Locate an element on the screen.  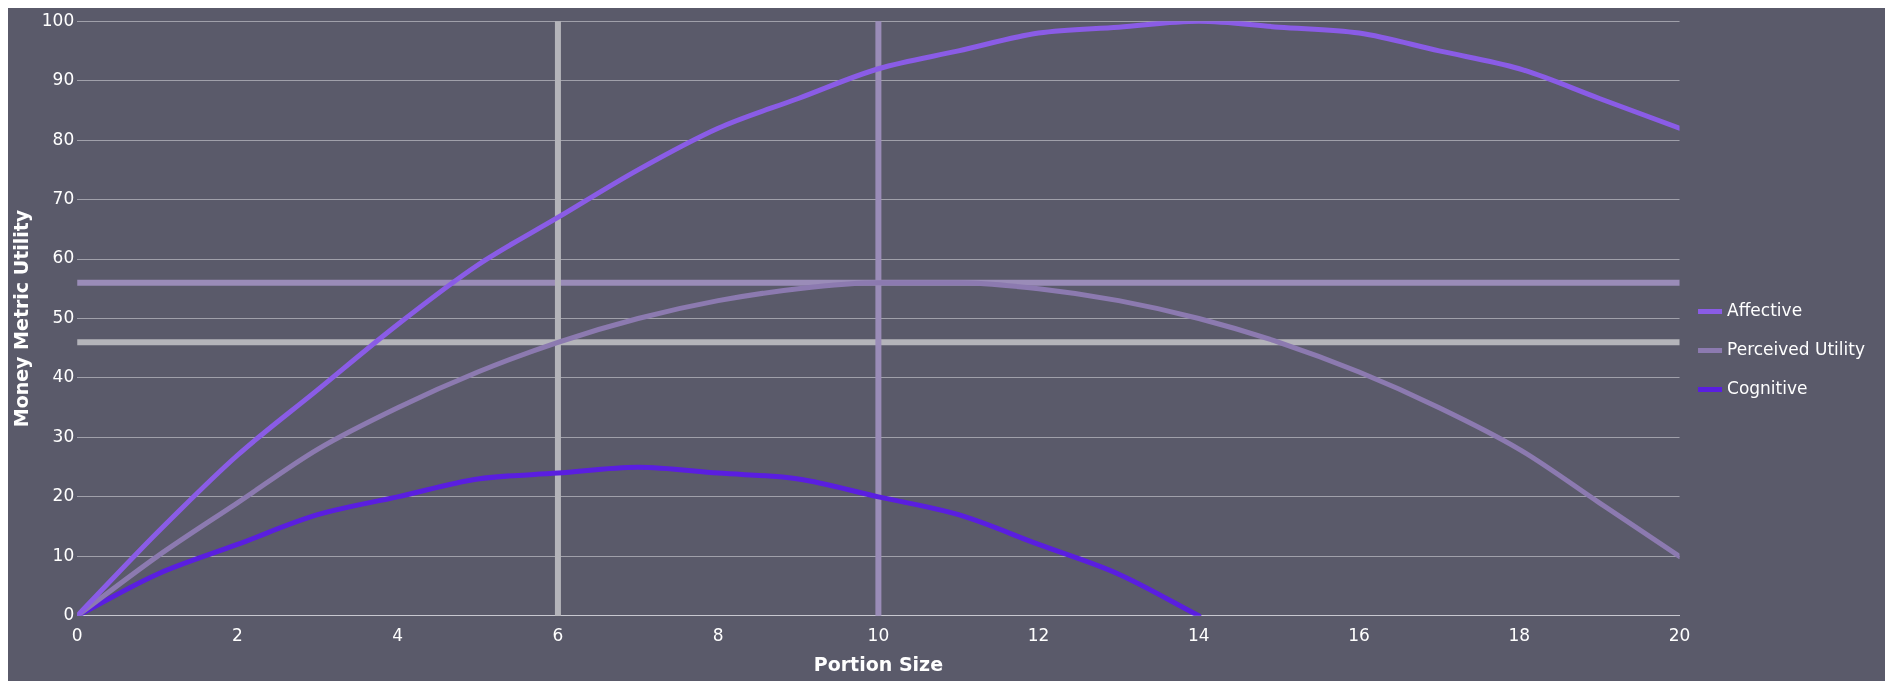
legend-label: Affective is located at coordinates (1765, 309).